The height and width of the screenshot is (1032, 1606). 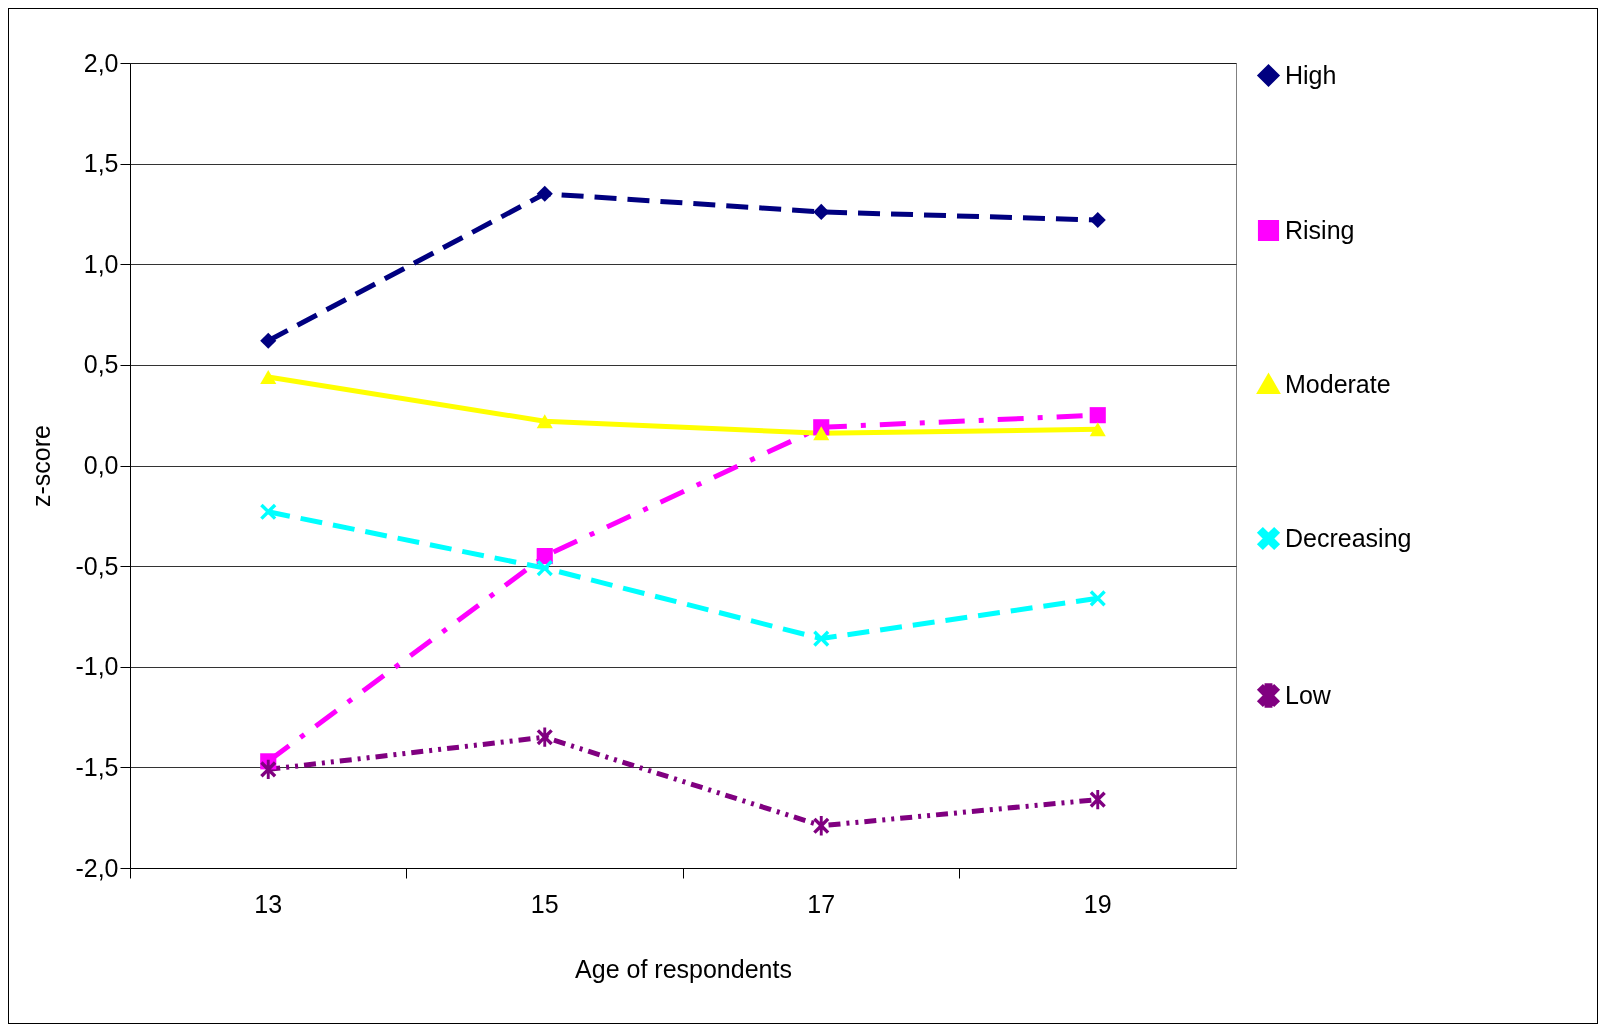 What do you see at coordinates (101, 465) in the screenshot?
I see `y-tick-label: 0,0` at bounding box center [101, 465].